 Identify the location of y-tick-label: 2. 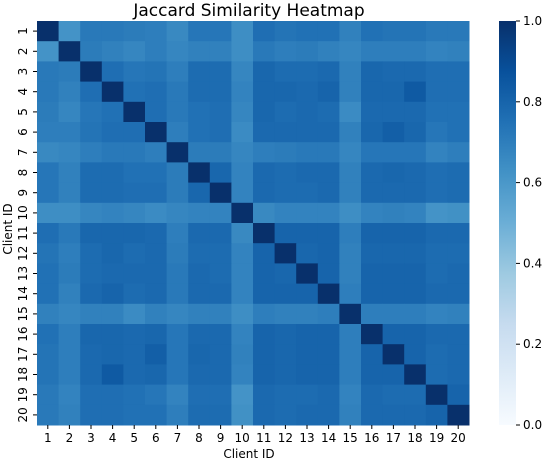
(23, 51).